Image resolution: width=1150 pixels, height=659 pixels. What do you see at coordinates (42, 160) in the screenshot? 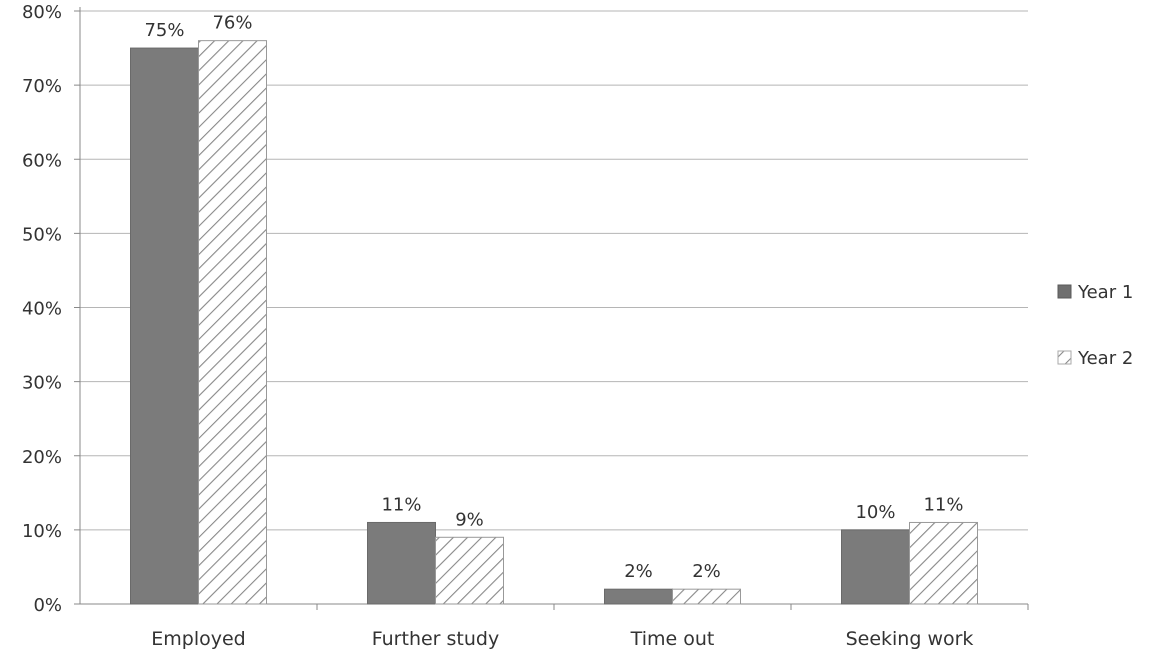
I see `y-tick-label: 60%` at bounding box center [42, 160].